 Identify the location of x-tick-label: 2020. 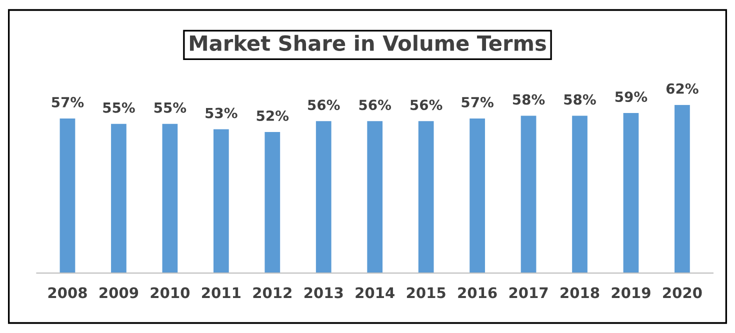
(682, 292).